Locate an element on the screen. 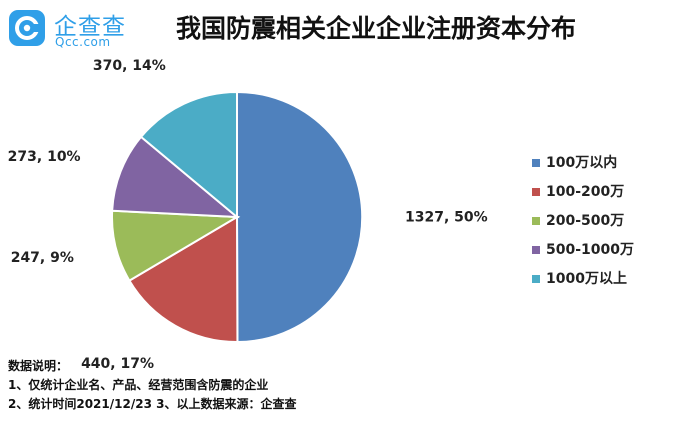 Image resolution: width=697 pixels, height=422 pixels. legend-label: 500-1000万 is located at coordinates (590, 250).